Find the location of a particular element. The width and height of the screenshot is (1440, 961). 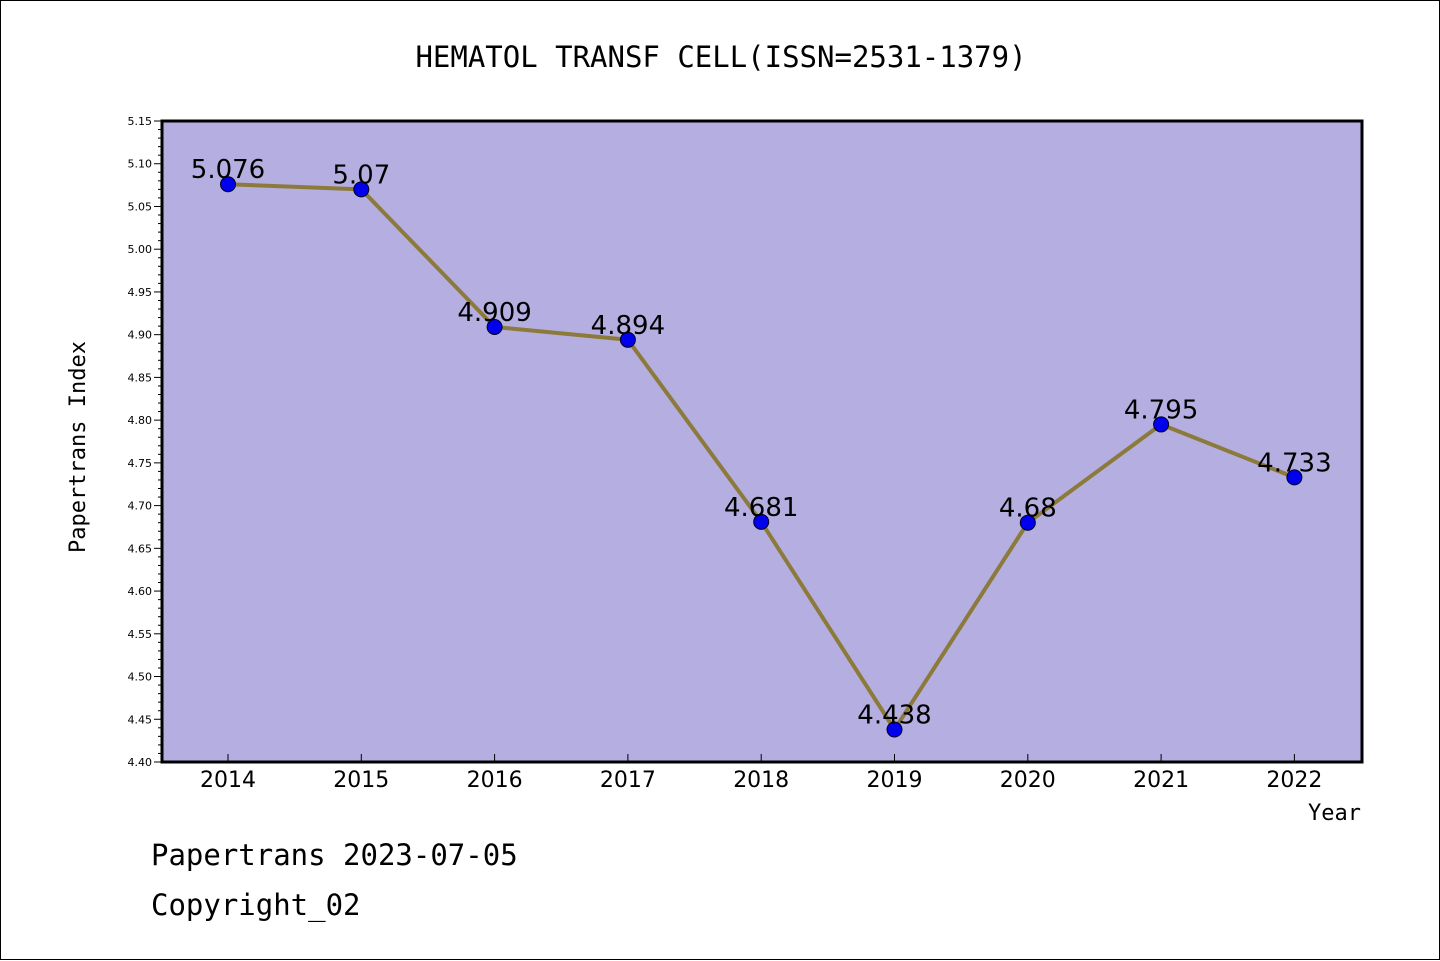

data-label: 4.68 is located at coordinates (1028, 509).